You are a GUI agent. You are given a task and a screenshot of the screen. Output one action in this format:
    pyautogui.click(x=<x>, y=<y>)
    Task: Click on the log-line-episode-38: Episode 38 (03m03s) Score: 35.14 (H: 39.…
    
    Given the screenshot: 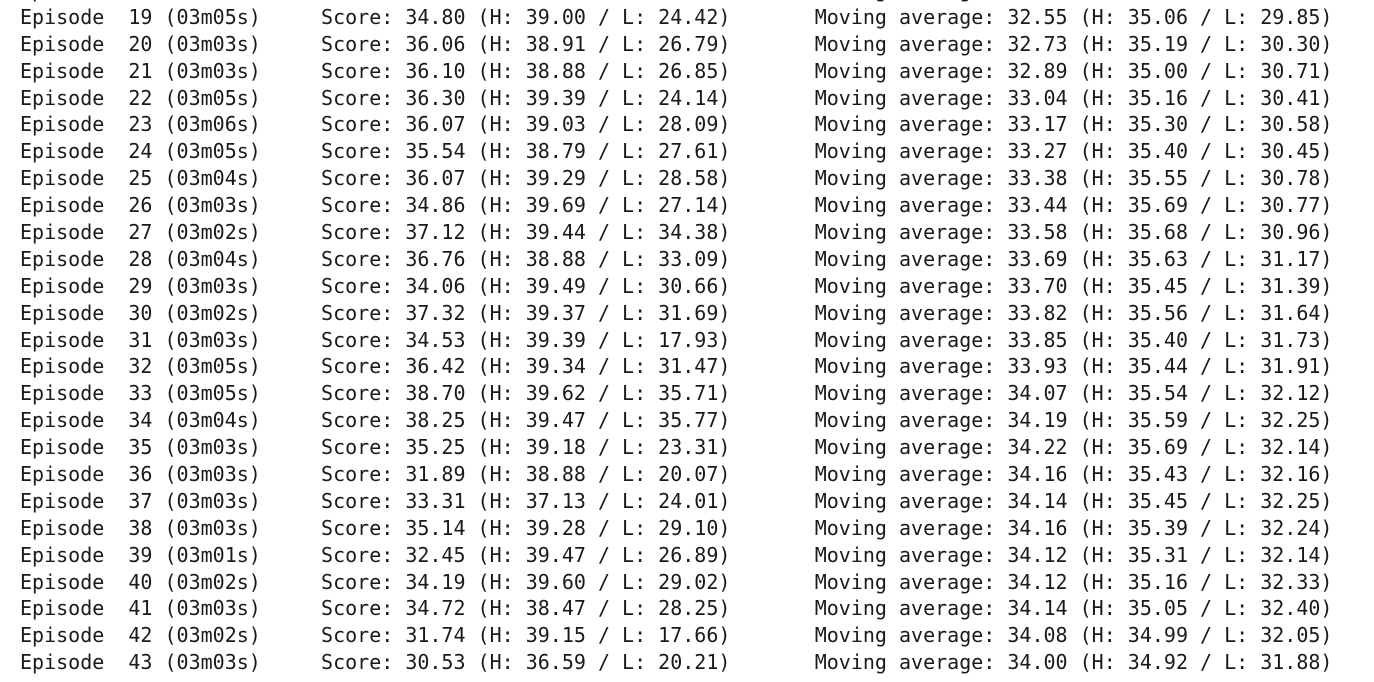 What is the action you would take?
    pyautogui.click(x=676, y=527)
    